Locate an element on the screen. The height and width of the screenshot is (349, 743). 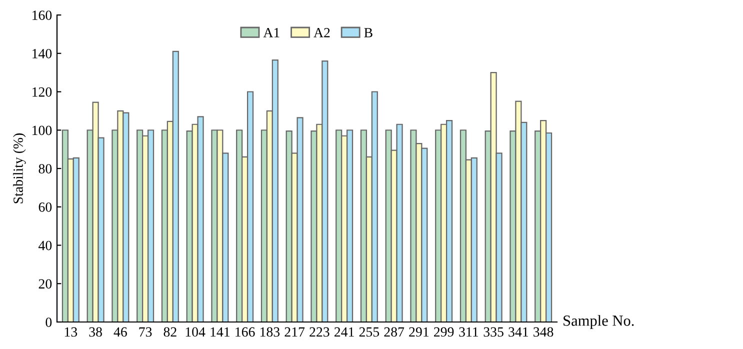
x-tick-label: 291 is located at coordinates (419, 332).